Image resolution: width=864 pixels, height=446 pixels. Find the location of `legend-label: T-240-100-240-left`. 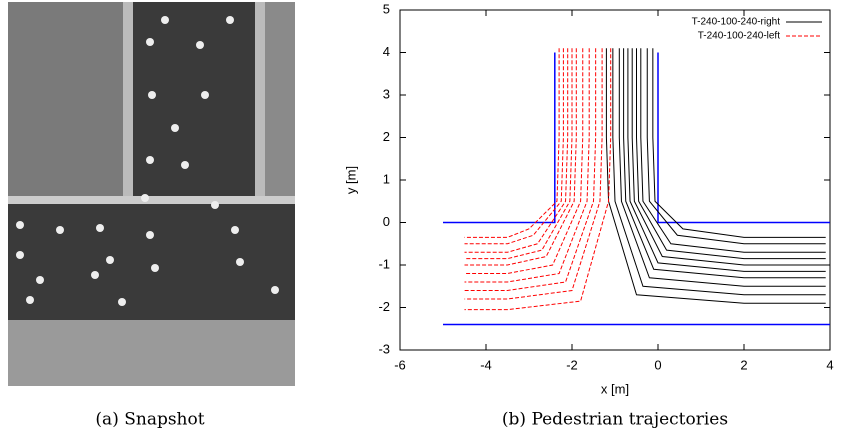

legend-label: T-240-100-240-left is located at coordinates (739, 36).